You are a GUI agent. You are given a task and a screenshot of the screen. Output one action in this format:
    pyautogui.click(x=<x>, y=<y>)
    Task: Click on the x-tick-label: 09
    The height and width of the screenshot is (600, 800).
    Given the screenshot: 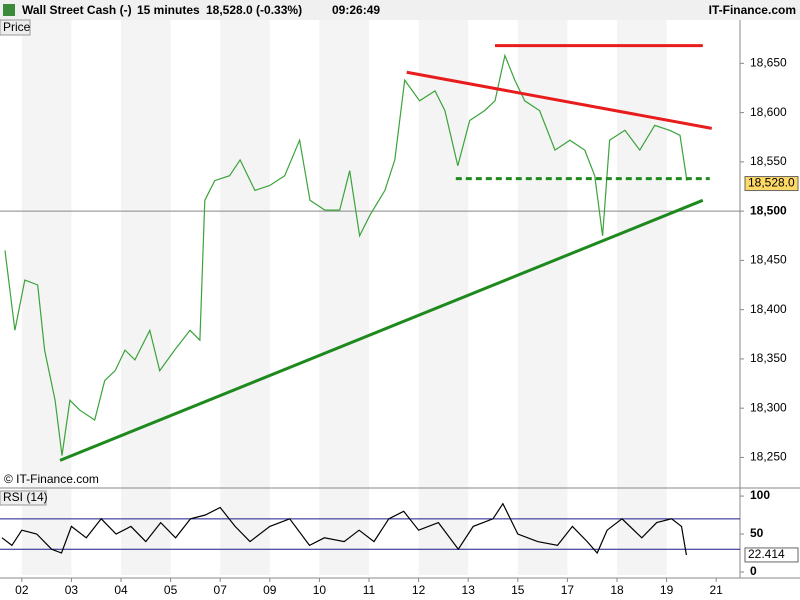 What is the action you would take?
    pyautogui.click(x=270, y=590)
    